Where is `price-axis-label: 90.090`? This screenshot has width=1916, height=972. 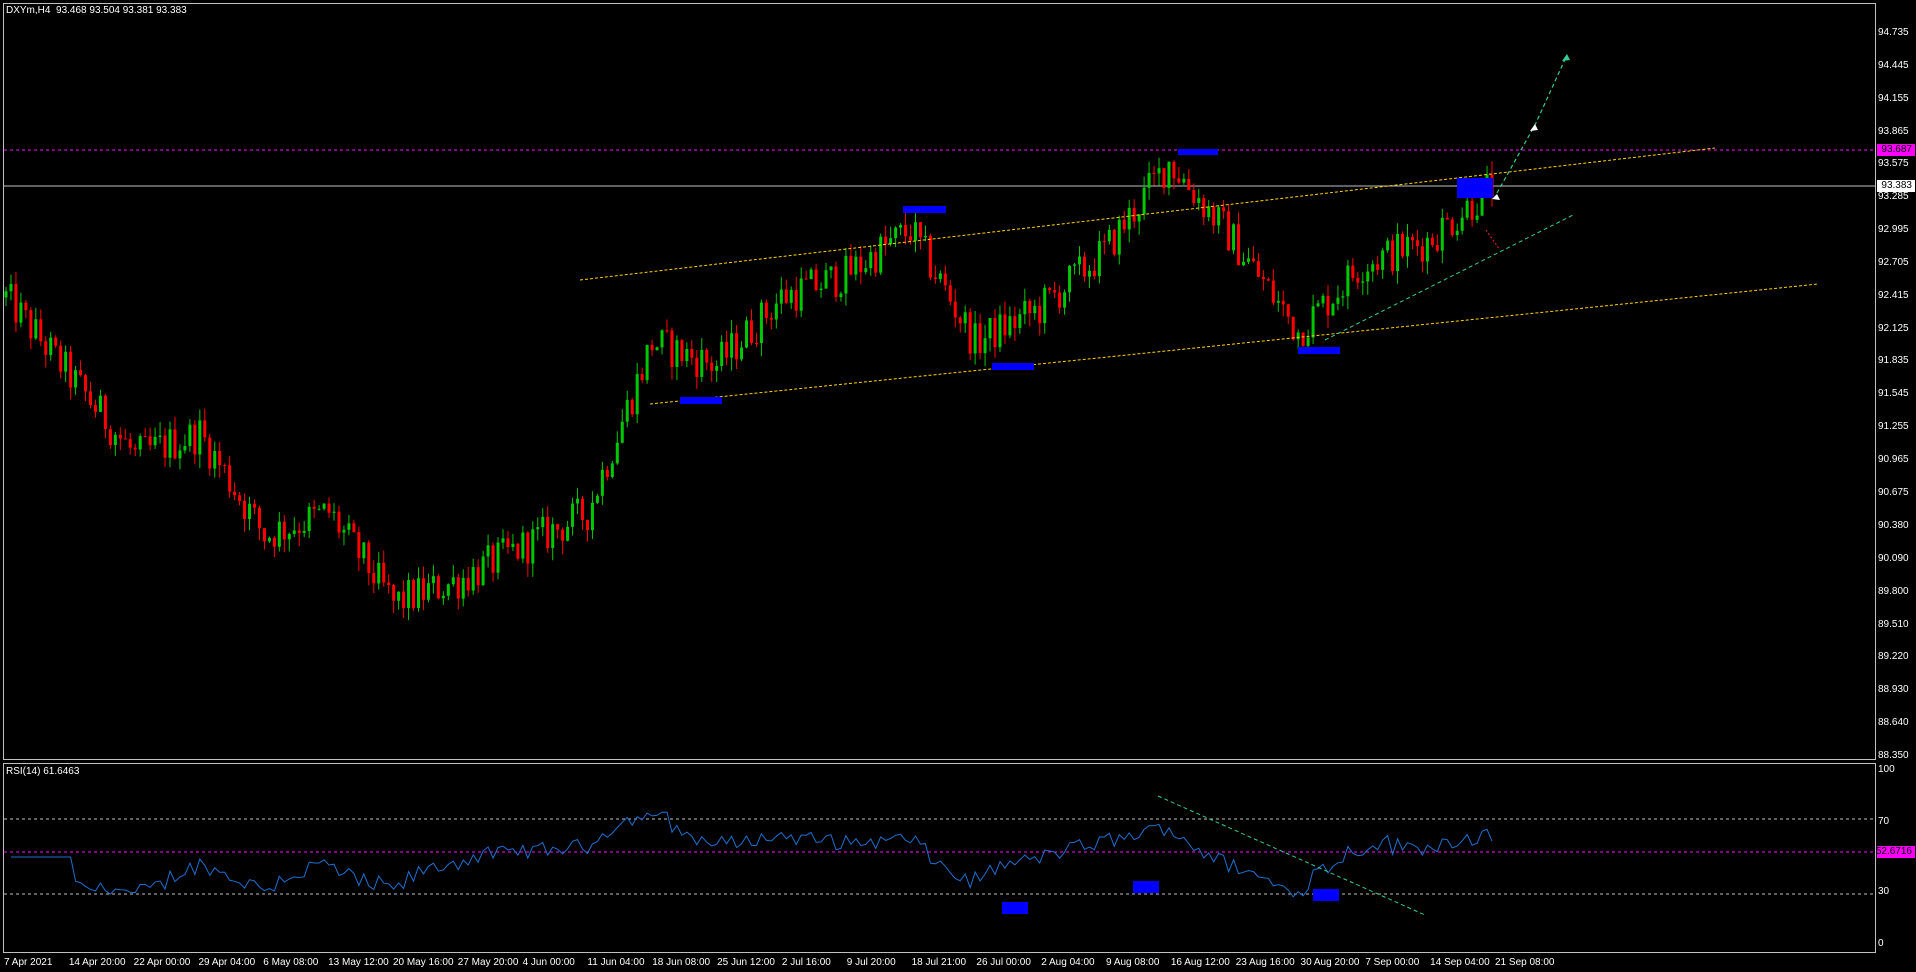
price-axis-label: 90.090 is located at coordinates (1893, 558).